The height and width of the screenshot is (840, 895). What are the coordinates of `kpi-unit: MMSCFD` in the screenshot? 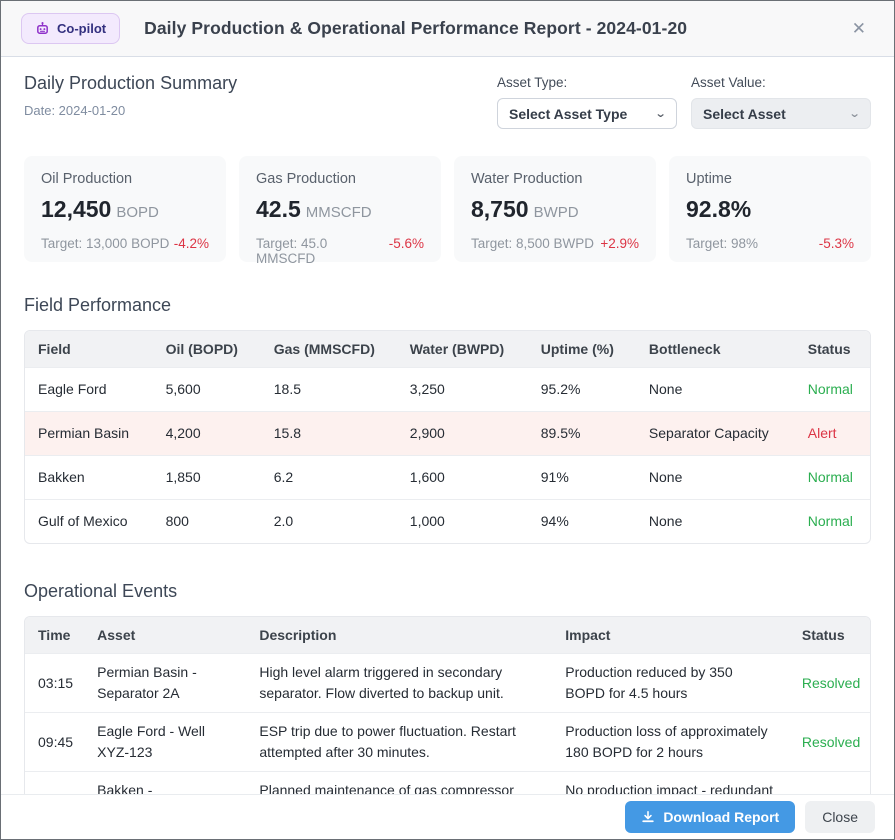 It's located at (338, 212).